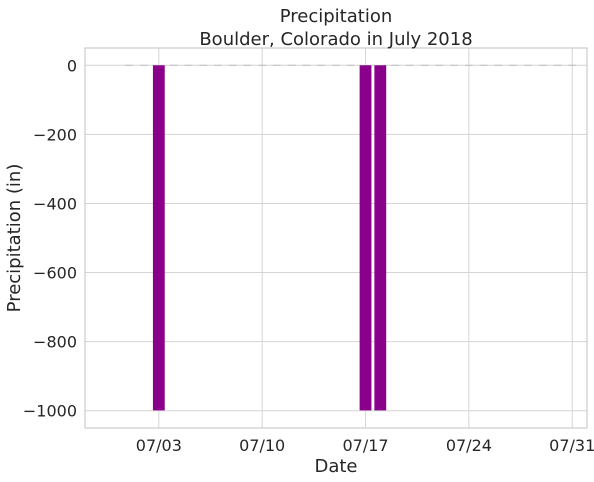 The width and height of the screenshot is (594, 482). Describe the element at coordinates (14, 238) in the screenshot. I see `y-axis-label: Precipitation (in)` at that location.